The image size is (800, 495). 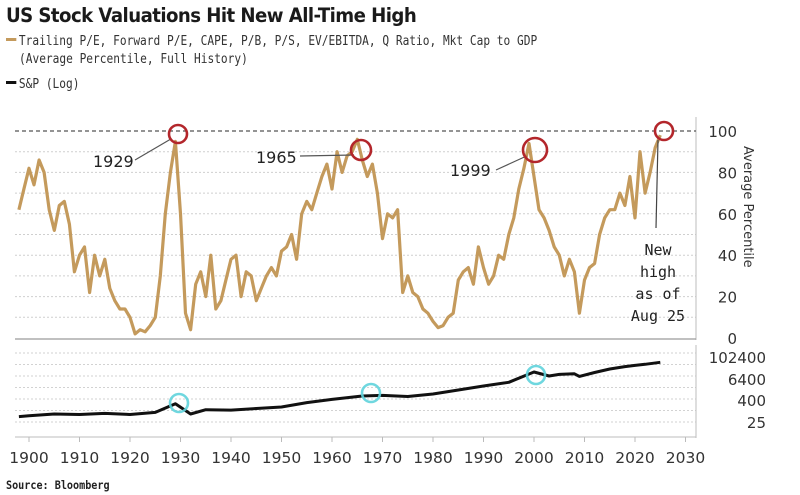 What do you see at coordinates (727, 215) in the screenshot?
I see `upper-y-tick-label: 60` at bounding box center [727, 215].